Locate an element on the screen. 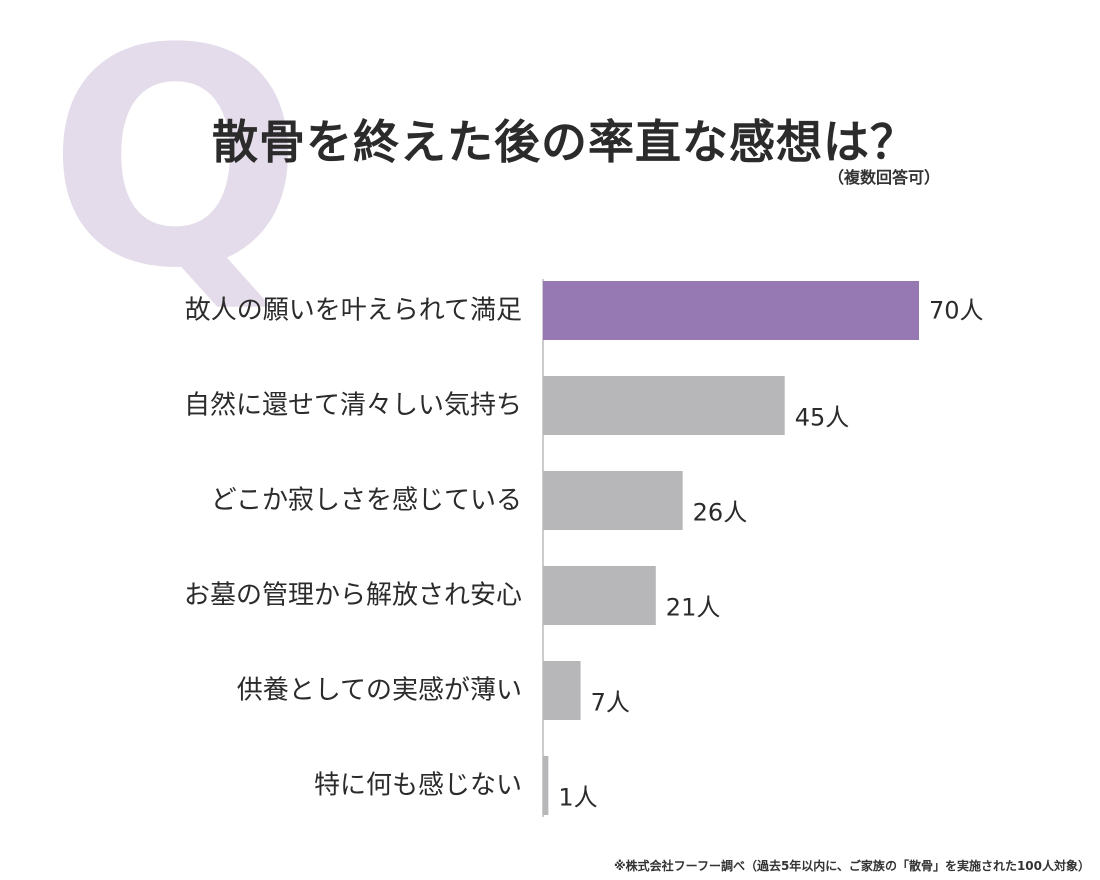  value-label: 26人 is located at coordinates (720, 513).